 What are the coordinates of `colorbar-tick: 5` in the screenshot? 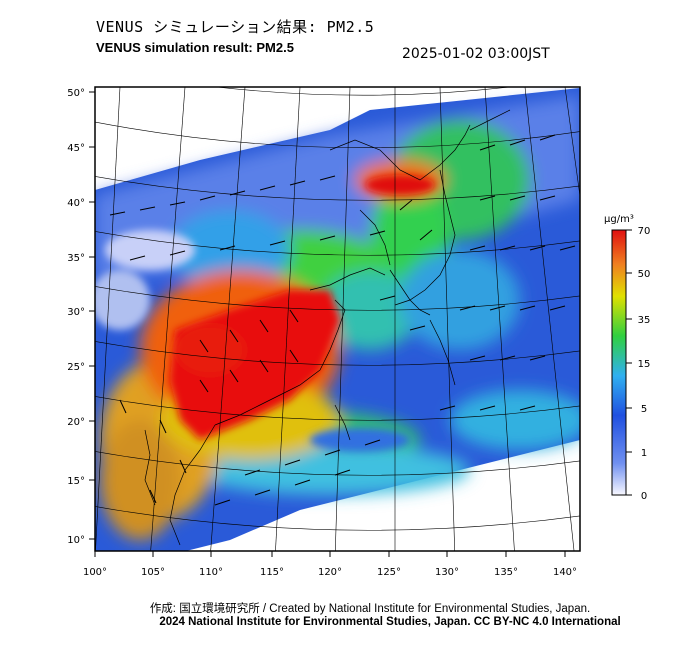 It's located at (644, 409).